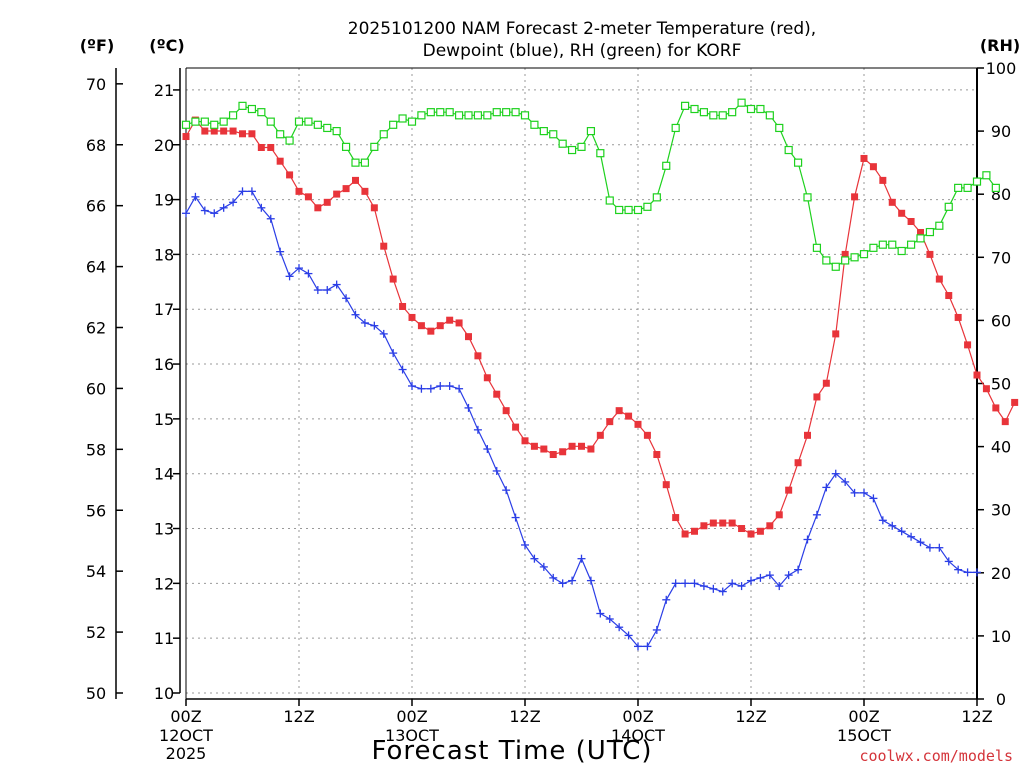 The image size is (1024, 768). I want to click on x-tick-label: 00Z, so click(185, 716).